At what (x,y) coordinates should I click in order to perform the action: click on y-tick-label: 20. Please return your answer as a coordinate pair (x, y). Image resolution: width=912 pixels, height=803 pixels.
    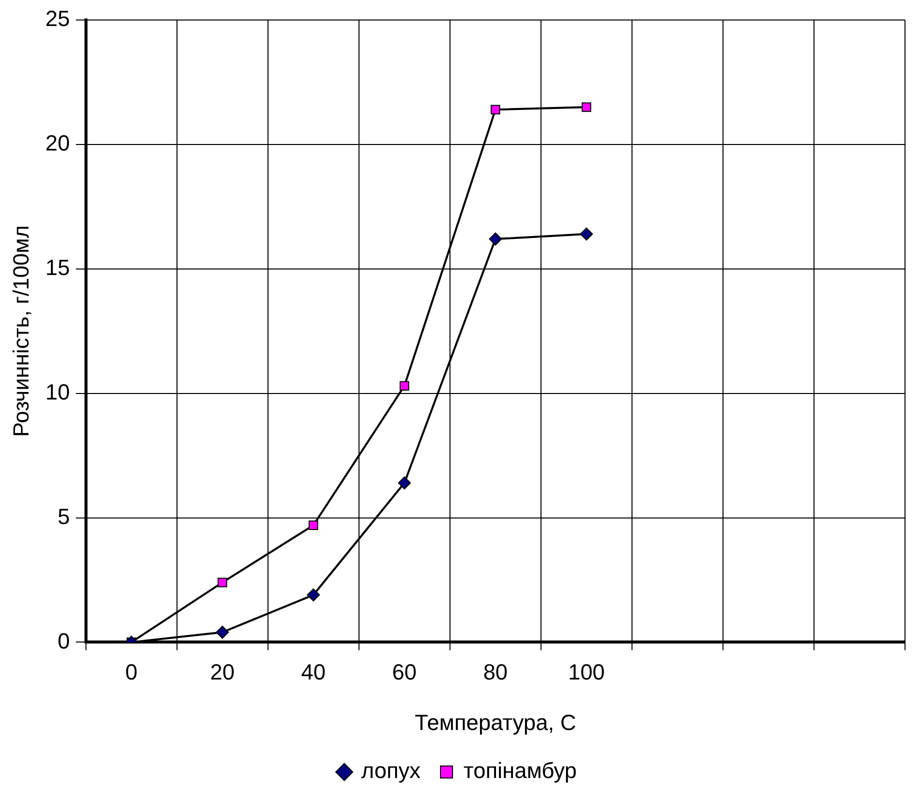
    Looking at the image, I should click on (57, 143).